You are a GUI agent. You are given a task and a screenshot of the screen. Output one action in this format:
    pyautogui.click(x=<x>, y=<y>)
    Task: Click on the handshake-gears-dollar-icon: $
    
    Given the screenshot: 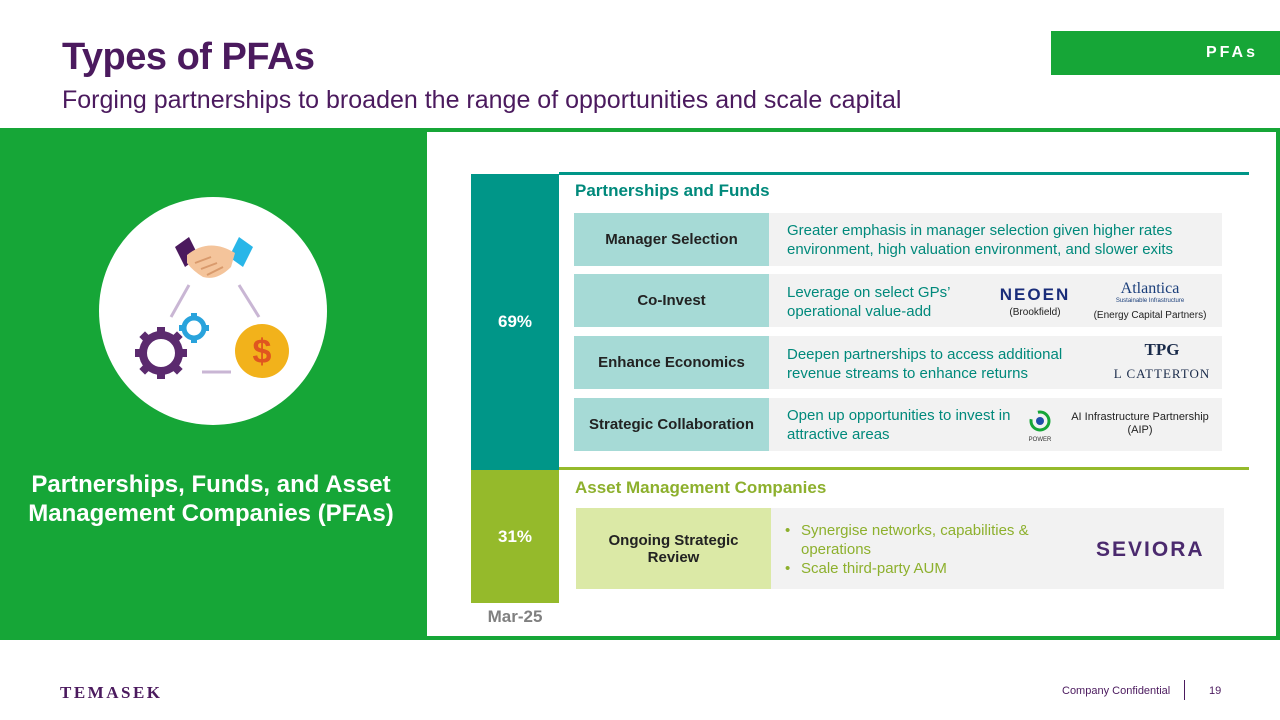 What is the action you would take?
    pyautogui.click(x=212, y=308)
    